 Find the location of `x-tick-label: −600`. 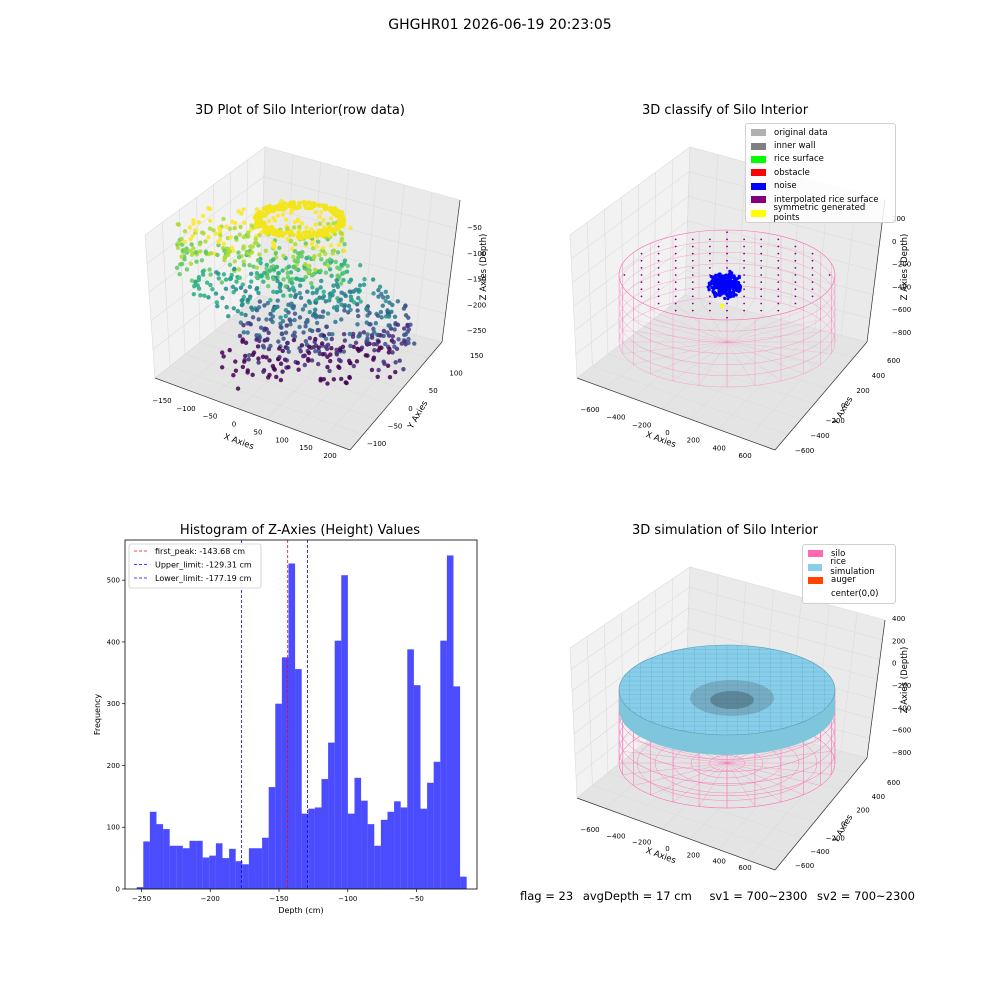

x-tick-label: −600 is located at coordinates (589, 410).